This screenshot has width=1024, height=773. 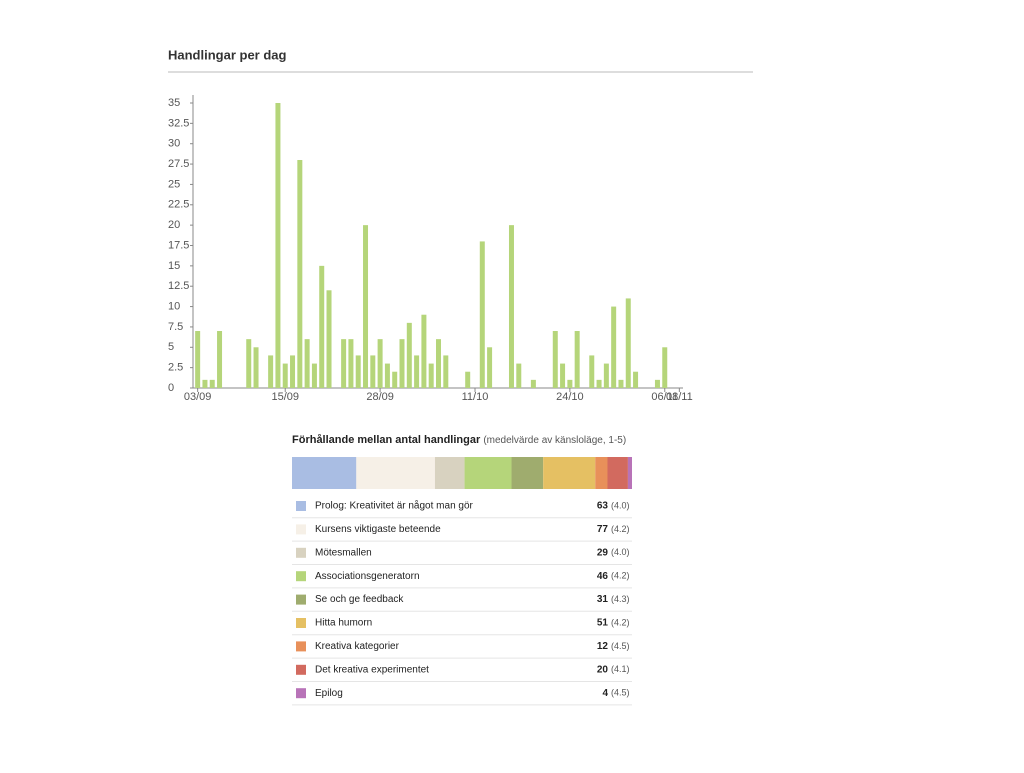 What do you see at coordinates (227, 54) in the screenshot?
I see `chart-title: Handlingar per dag` at bounding box center [227, 54].